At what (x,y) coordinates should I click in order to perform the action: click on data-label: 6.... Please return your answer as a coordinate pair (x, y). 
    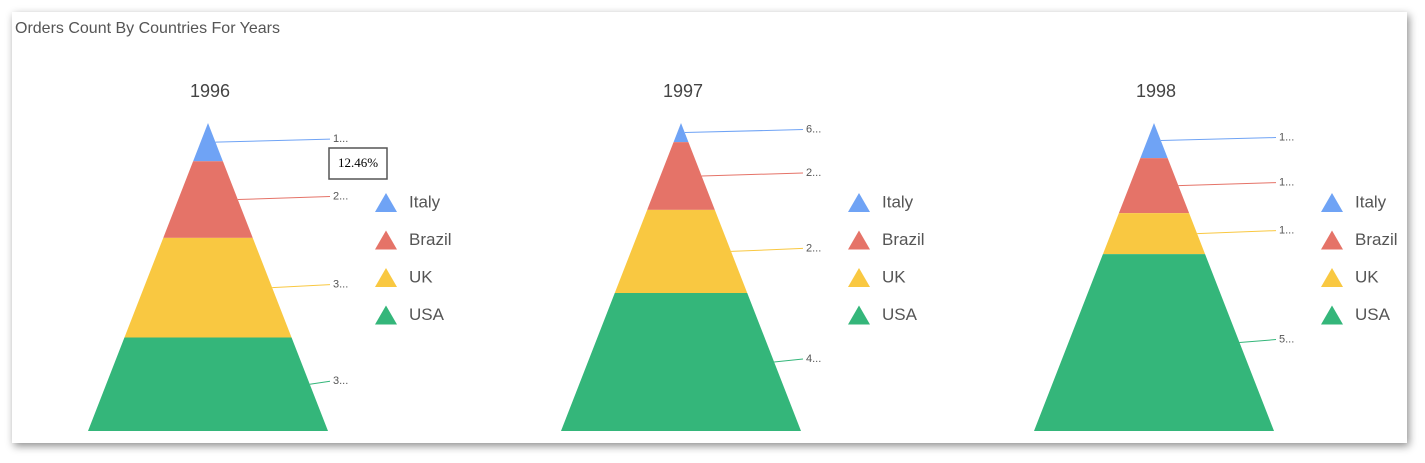
    Looking at the image, I should click on (813, 129).